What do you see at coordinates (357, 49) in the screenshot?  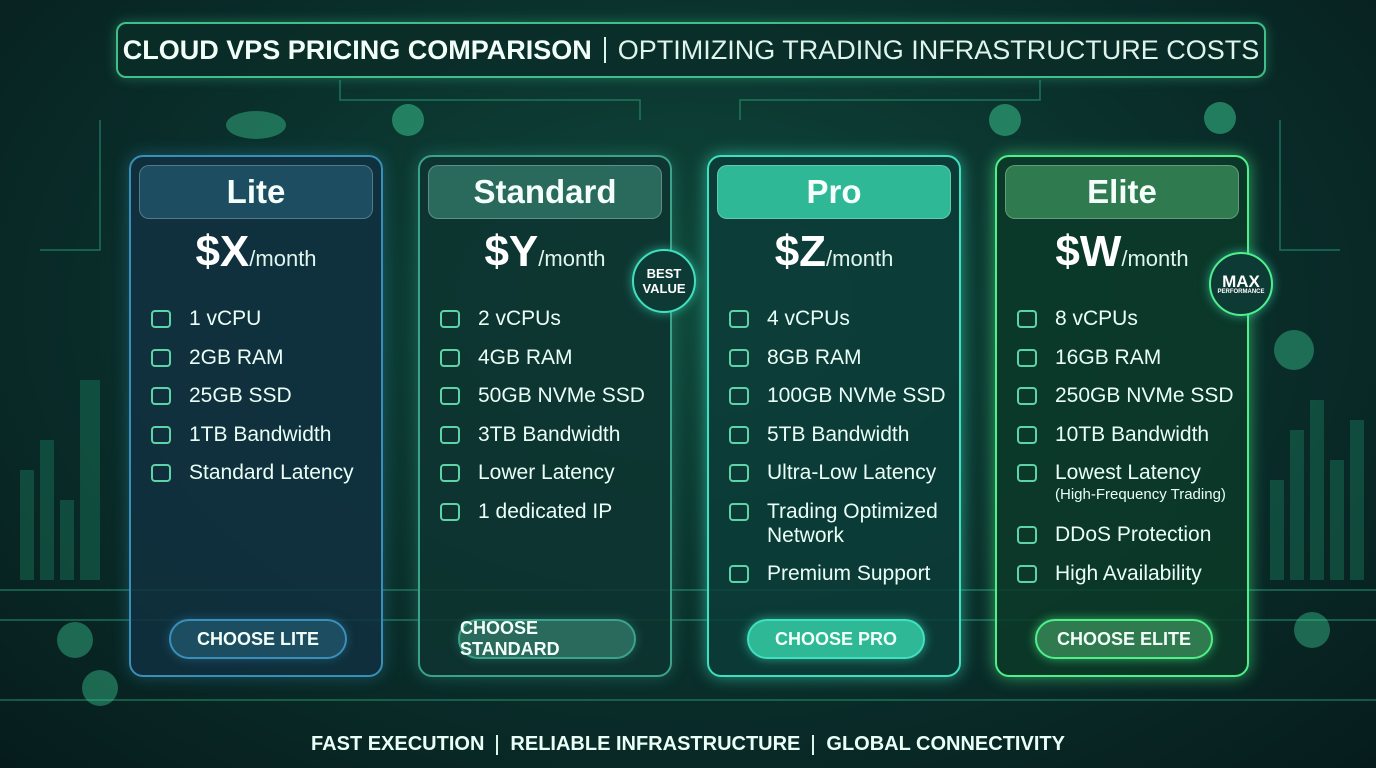 I see `title-bold: CLOUD VPS PRICING COMPARISON` at bounding box center [357, 49].